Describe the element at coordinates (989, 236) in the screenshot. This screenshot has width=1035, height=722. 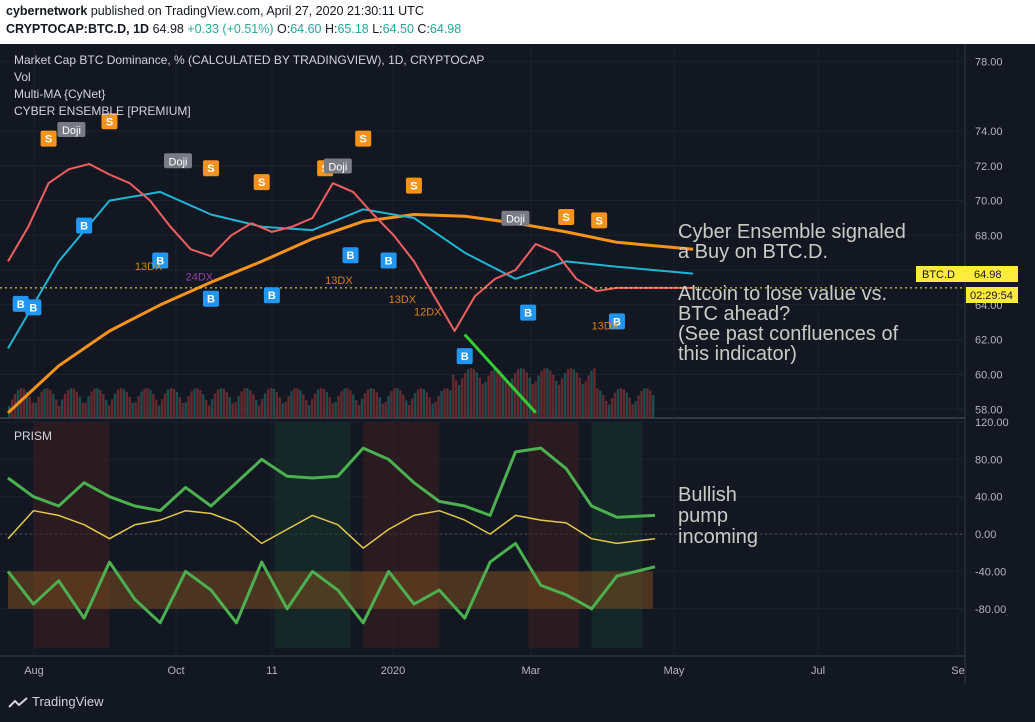
I see `y-tick-label: 68.00` at that location.